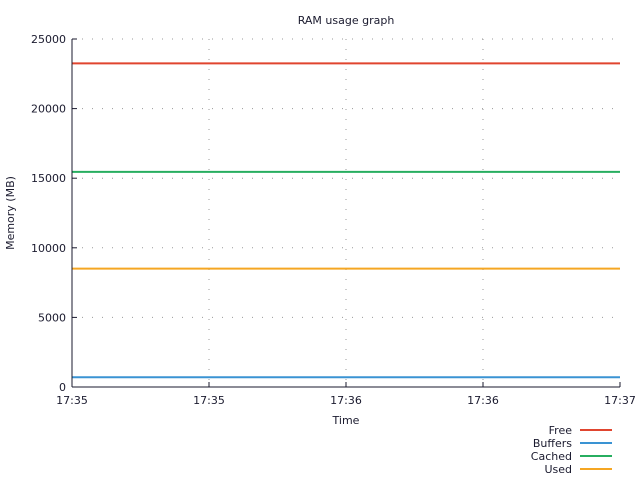 This screenshot has height=480, width=640. What do you see at coordinates (48, 178) in the screenshot?
I see `y-tick-label: 15000` at bounding box center [48, 178].